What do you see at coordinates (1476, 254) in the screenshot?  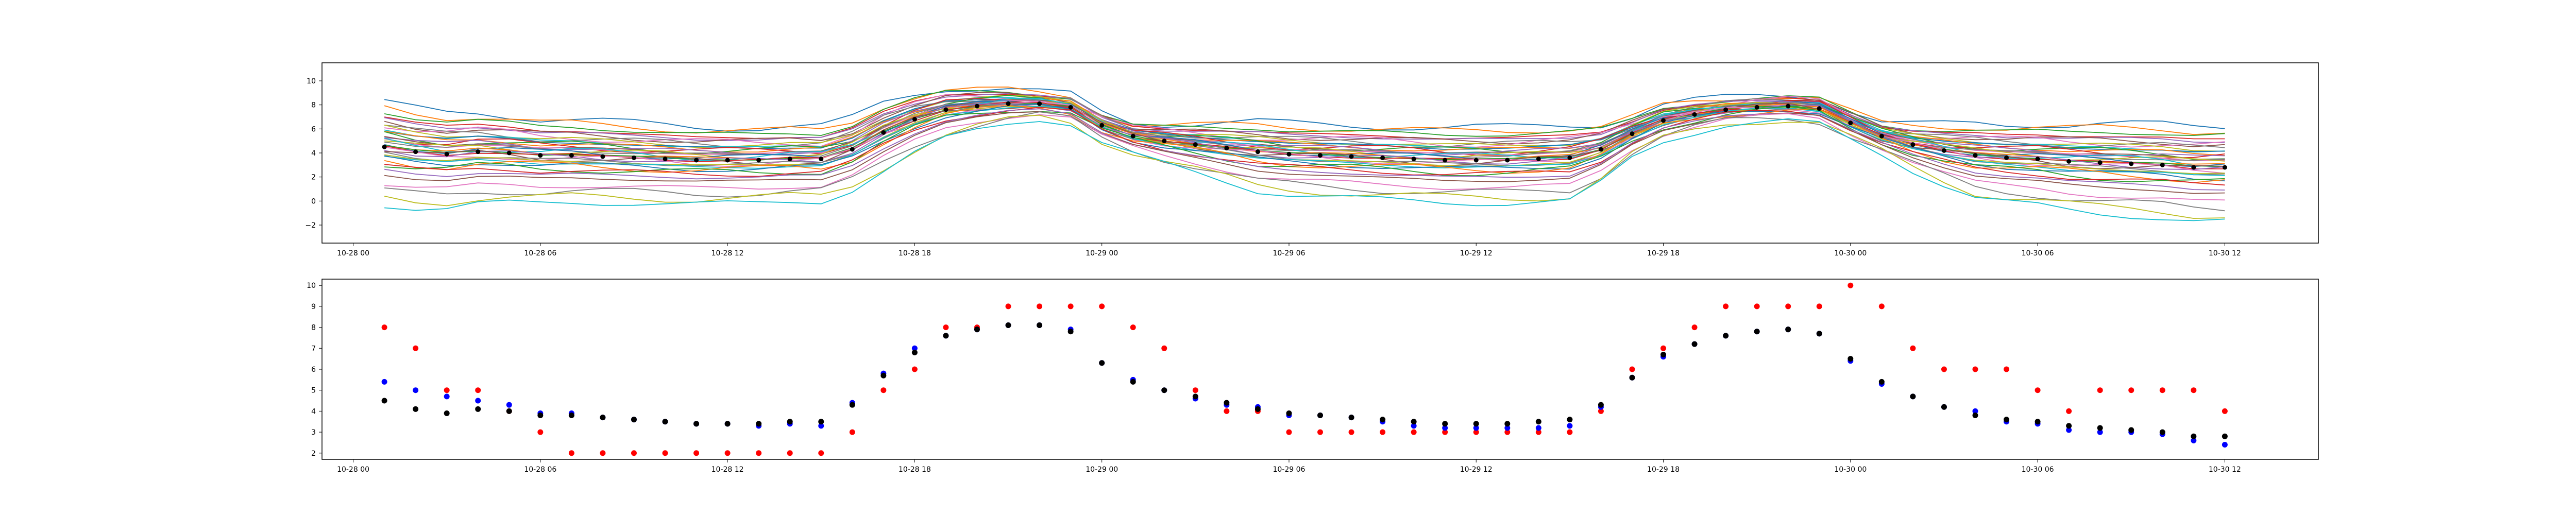 I see `x-tick-label: 10-29 12` at bounding box center [1476, 254].